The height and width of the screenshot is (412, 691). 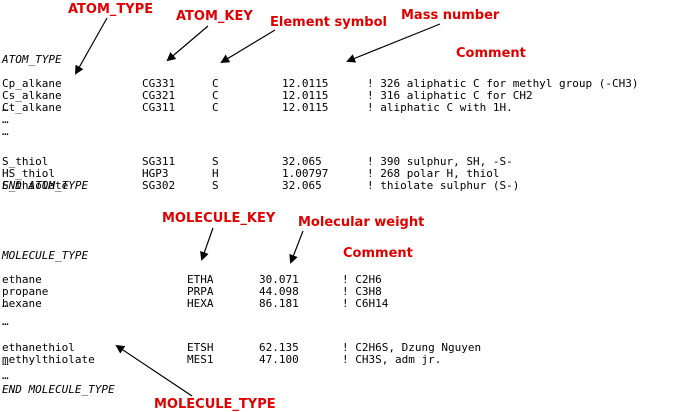 I want to click on atom-name: HS_thiol, so click(x=28, y=173).